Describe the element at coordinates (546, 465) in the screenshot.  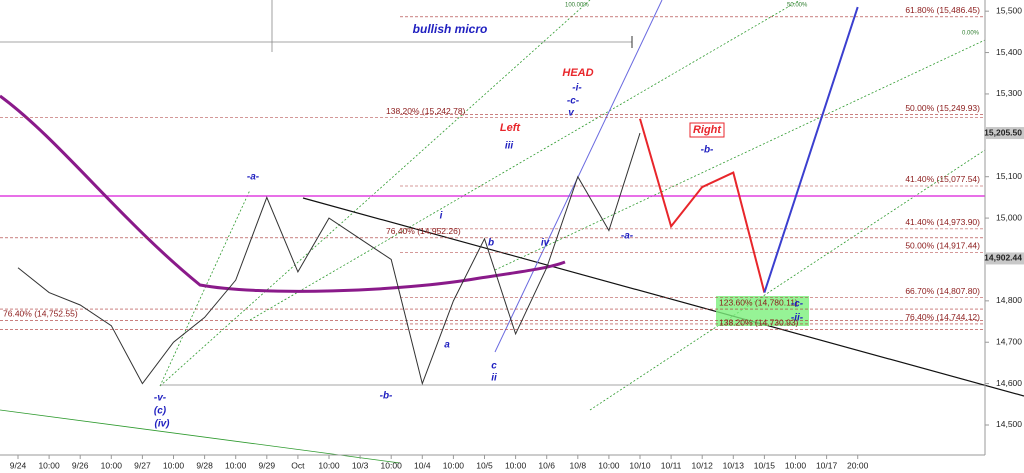
I see `x-tick-label: 10/6` at that location.